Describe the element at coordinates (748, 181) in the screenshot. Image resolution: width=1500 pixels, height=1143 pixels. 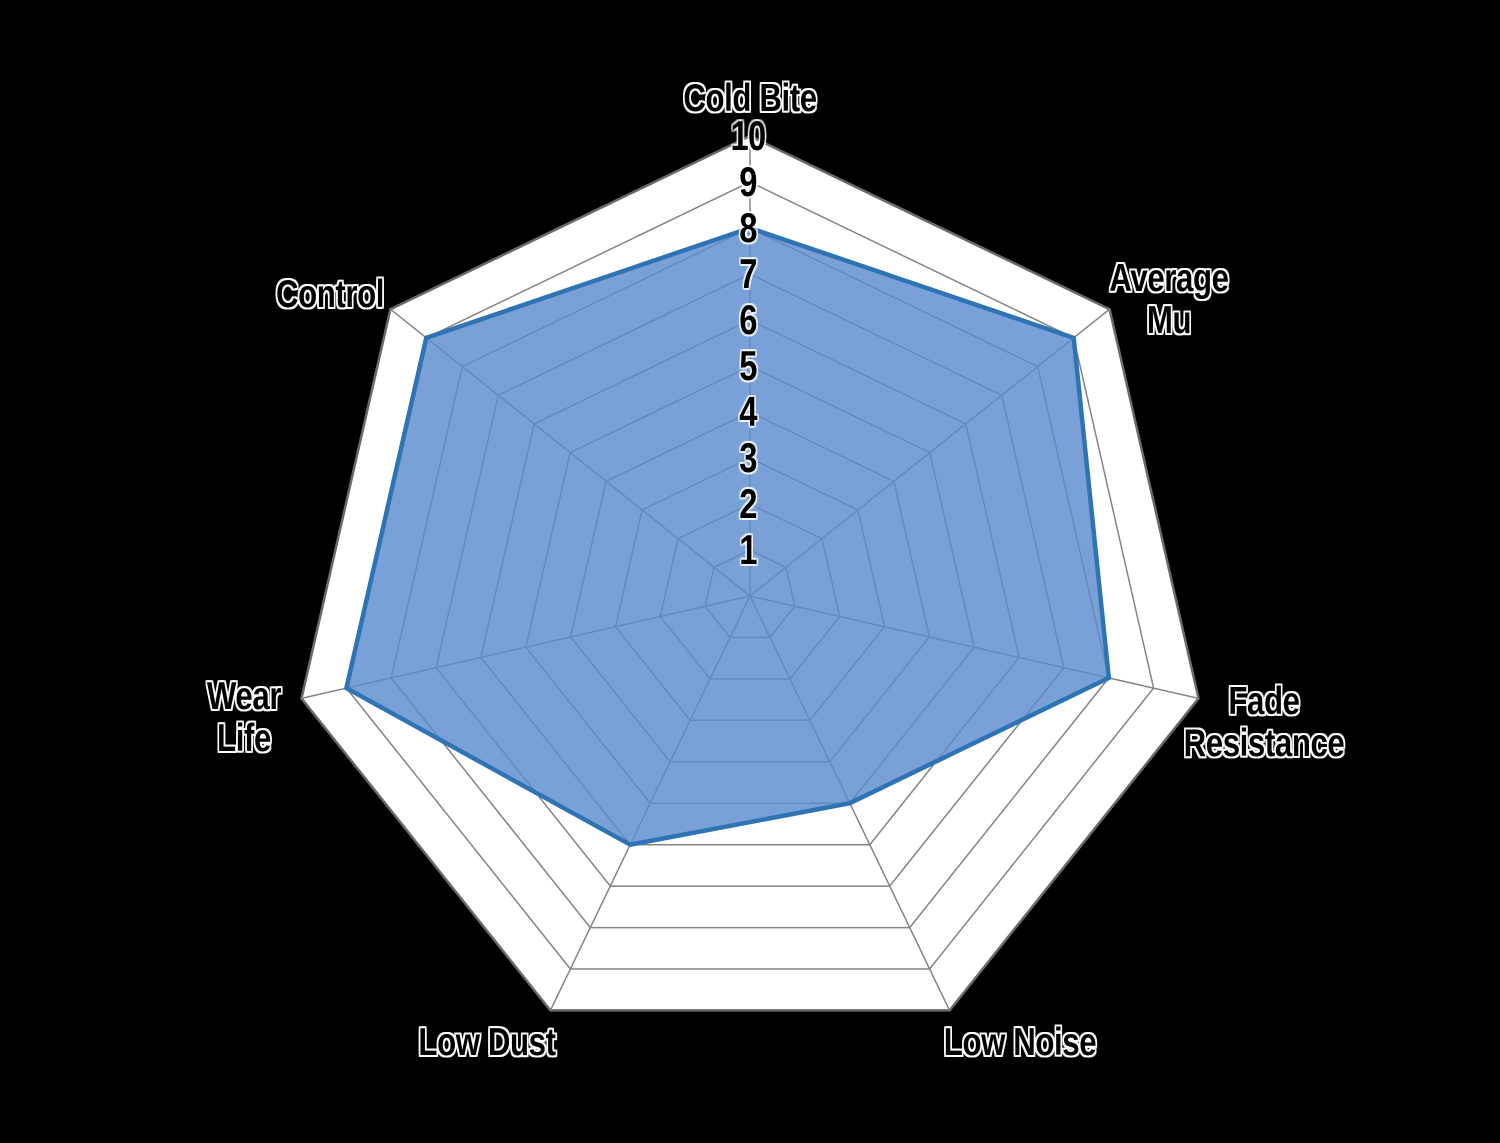
I see `tick-label-9: 9` at that location.